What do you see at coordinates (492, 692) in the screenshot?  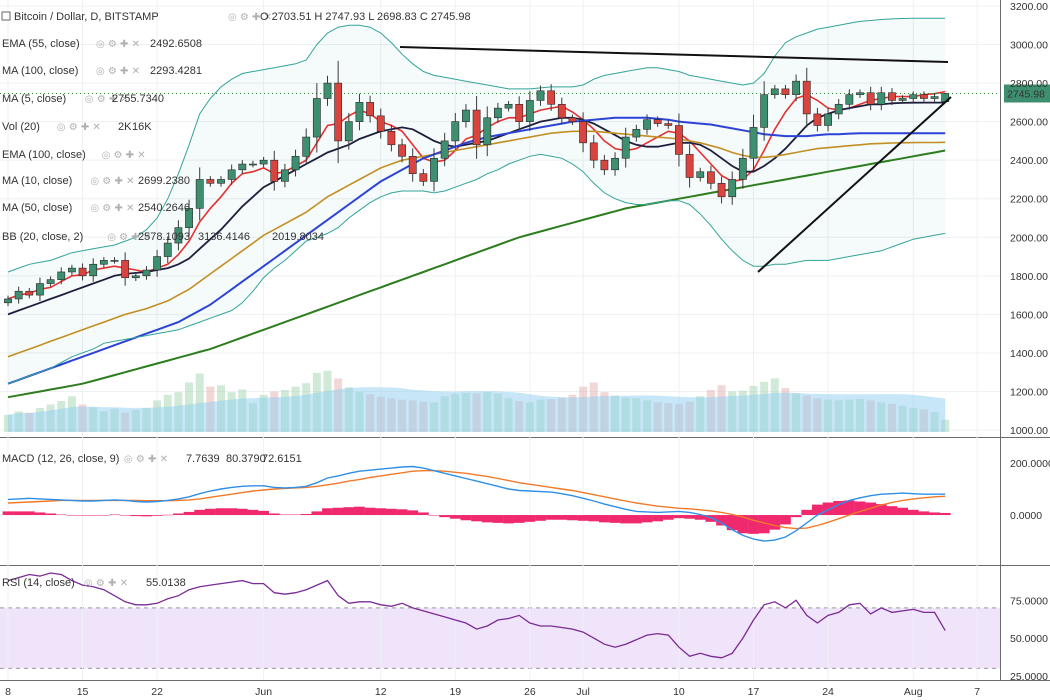 I see `time-axis: 8 15 22 Jun 12 19 26 Jul 10 17 24 Aug 7` at bounding box center [492, 692].